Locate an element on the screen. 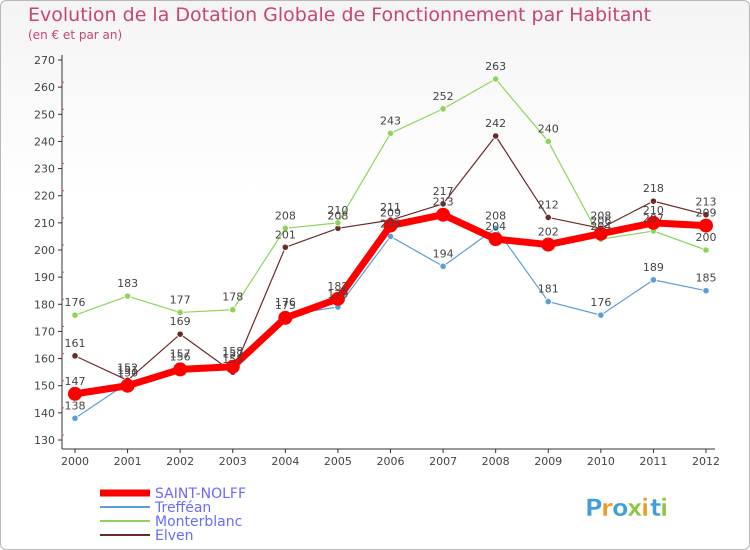 This screenshot has height=550, width=750. data-label: 152 is located at coordinates (127, 367).